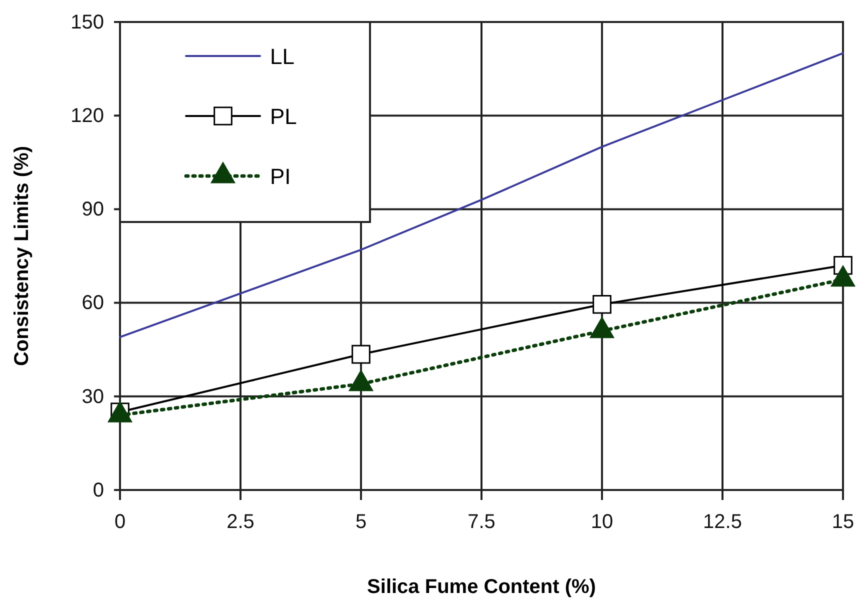  Describe the element at coordinates (93, 397) in the screenshot. I see `y-tick-label: 30` at that location.